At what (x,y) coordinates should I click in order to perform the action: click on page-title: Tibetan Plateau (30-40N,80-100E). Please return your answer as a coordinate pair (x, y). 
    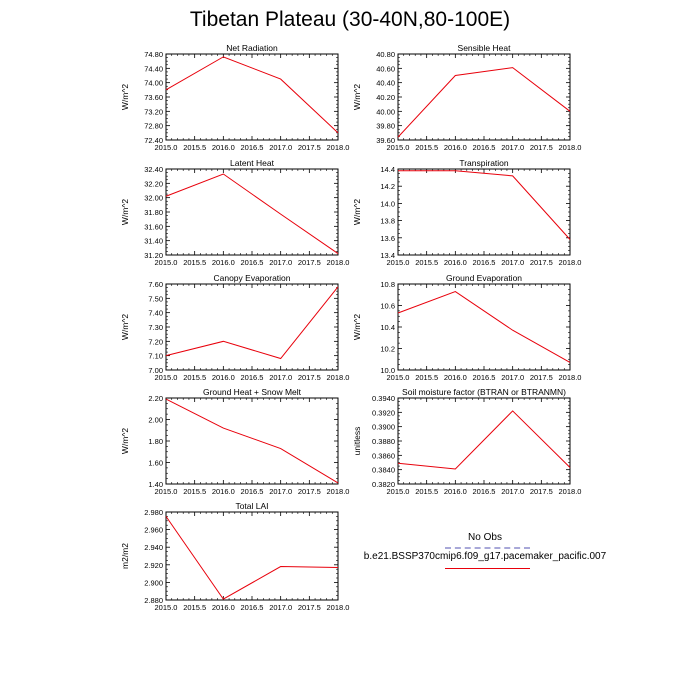
    Looking at the image, I should click on (350, 19).